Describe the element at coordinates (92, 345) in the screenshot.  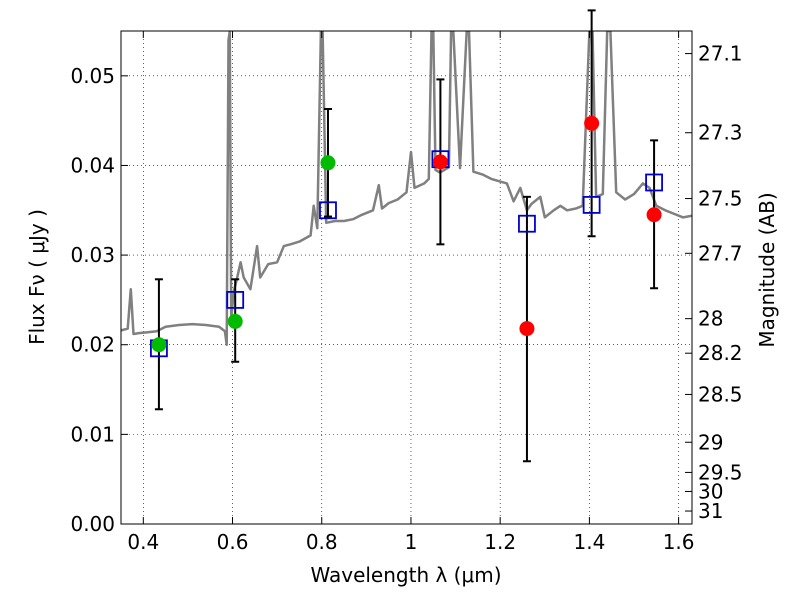
I see `y-tick-label: 0.02` at that location.